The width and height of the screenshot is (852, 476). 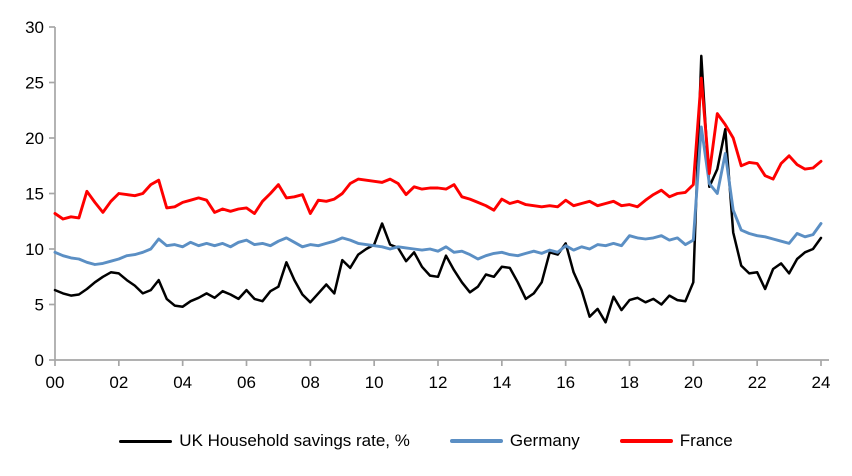 I want to click on france-line-swatch, so click(x=646, y=441).